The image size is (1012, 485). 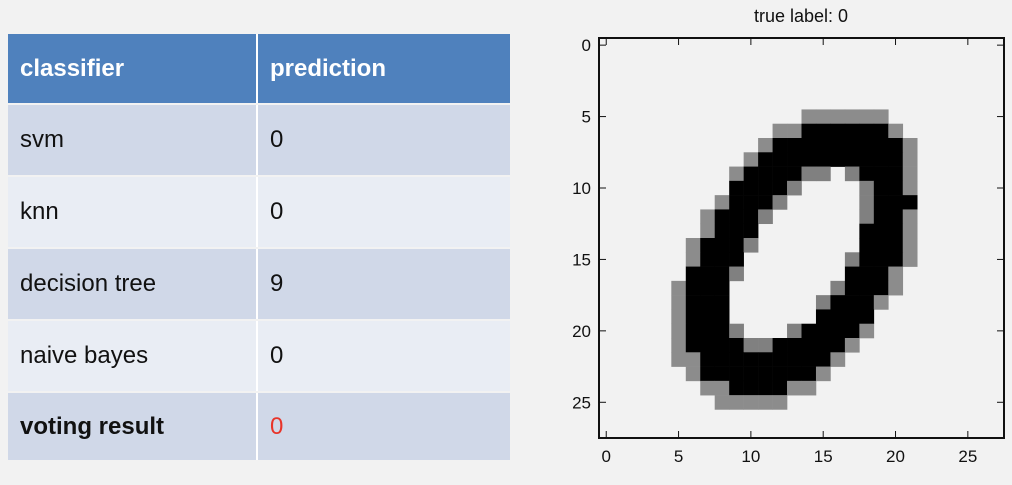 I want to click on y-tick-label: 25, so click(x=581, y=402).